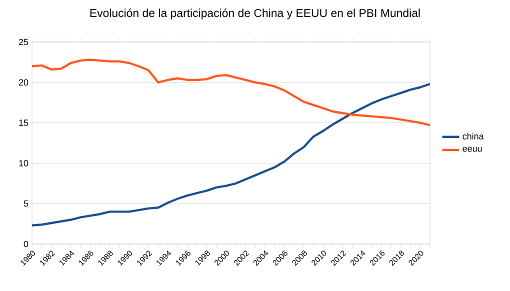 This screenshot has height=291, width=510. What do you see at coordinates (23, 82) in the screenshot?
I see `y-tick-label: 20` at bounding box center [23, 82].